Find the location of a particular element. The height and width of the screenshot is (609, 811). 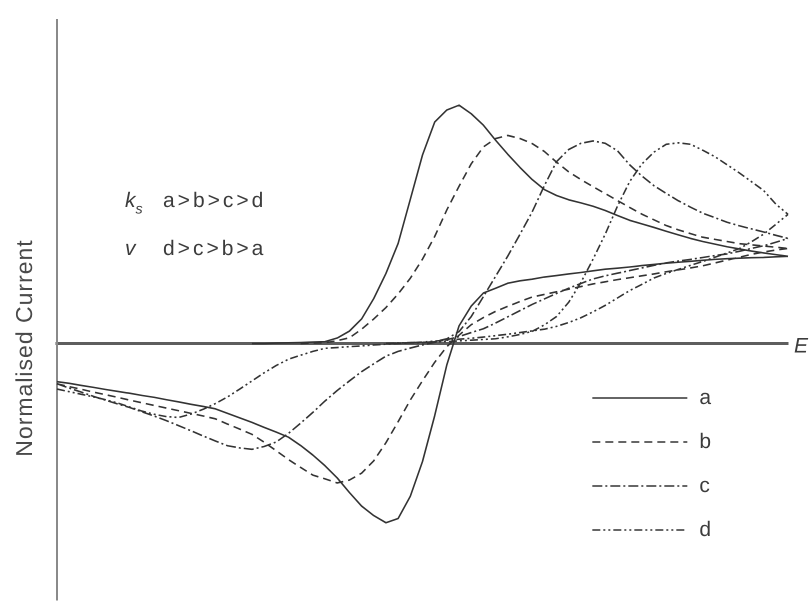

x-axis-title: E is located at coordinates (801, 346).